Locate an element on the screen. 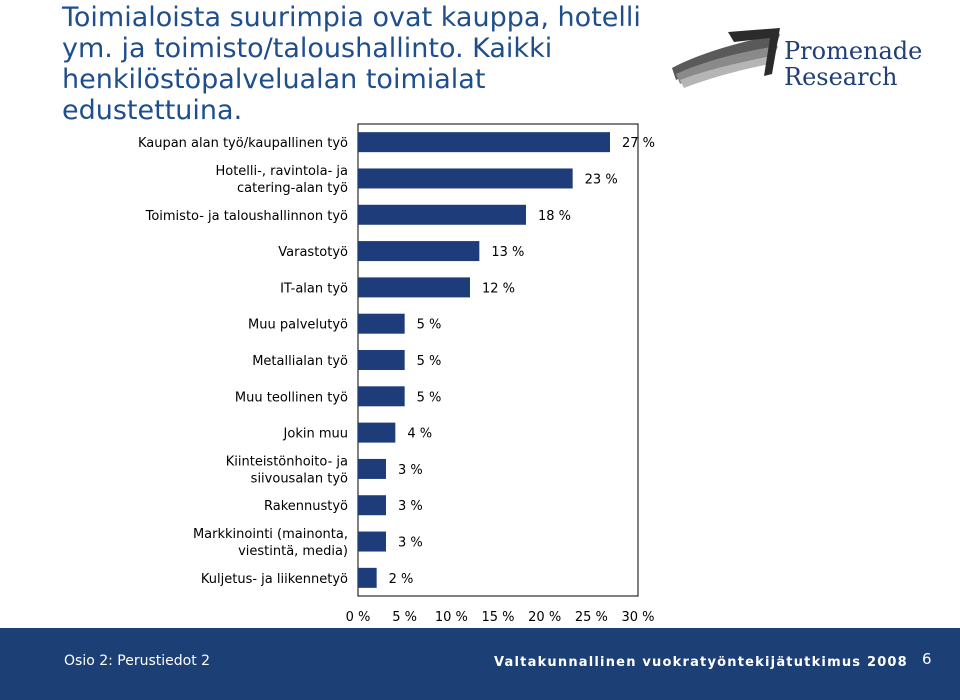 The image size is (960, 700). category-label: Toimisto- ja taloushallinnon työ is located at coordinates (246, 216).